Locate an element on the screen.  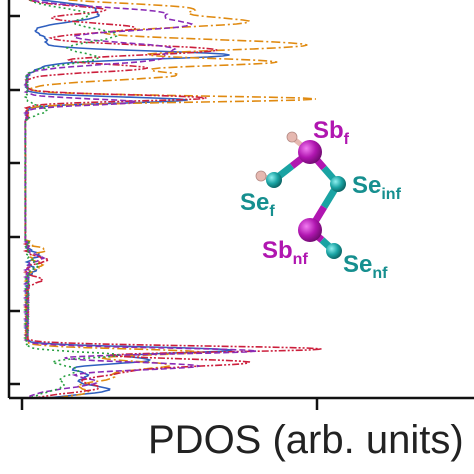
atom-se-f is located at coordinates (274, 180).